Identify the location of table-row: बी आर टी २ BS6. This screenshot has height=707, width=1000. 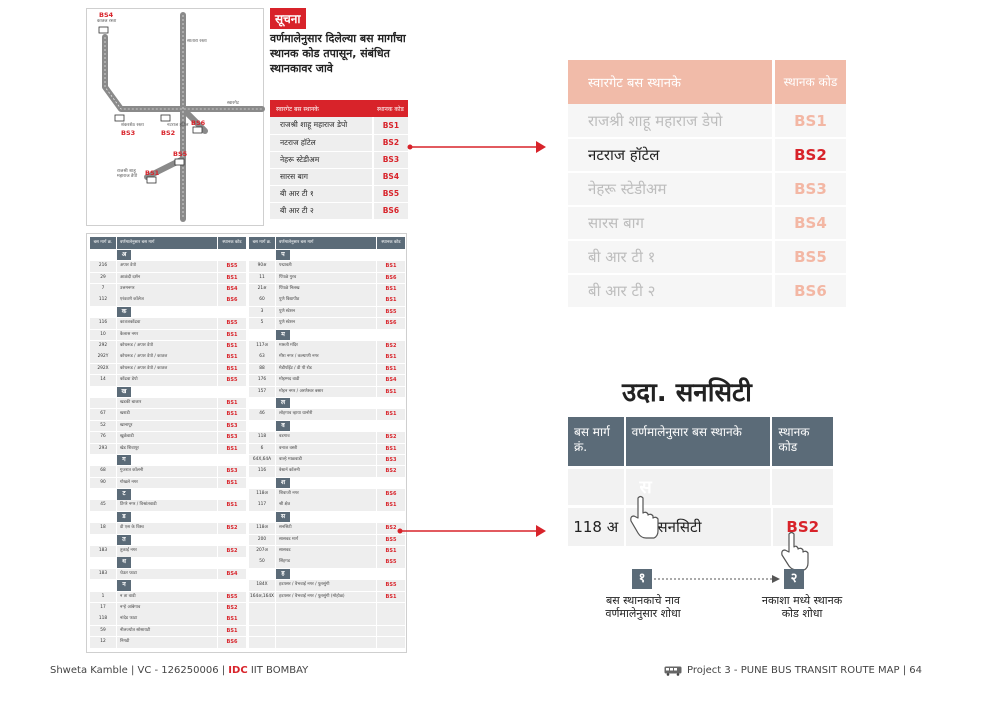
(707, 291).